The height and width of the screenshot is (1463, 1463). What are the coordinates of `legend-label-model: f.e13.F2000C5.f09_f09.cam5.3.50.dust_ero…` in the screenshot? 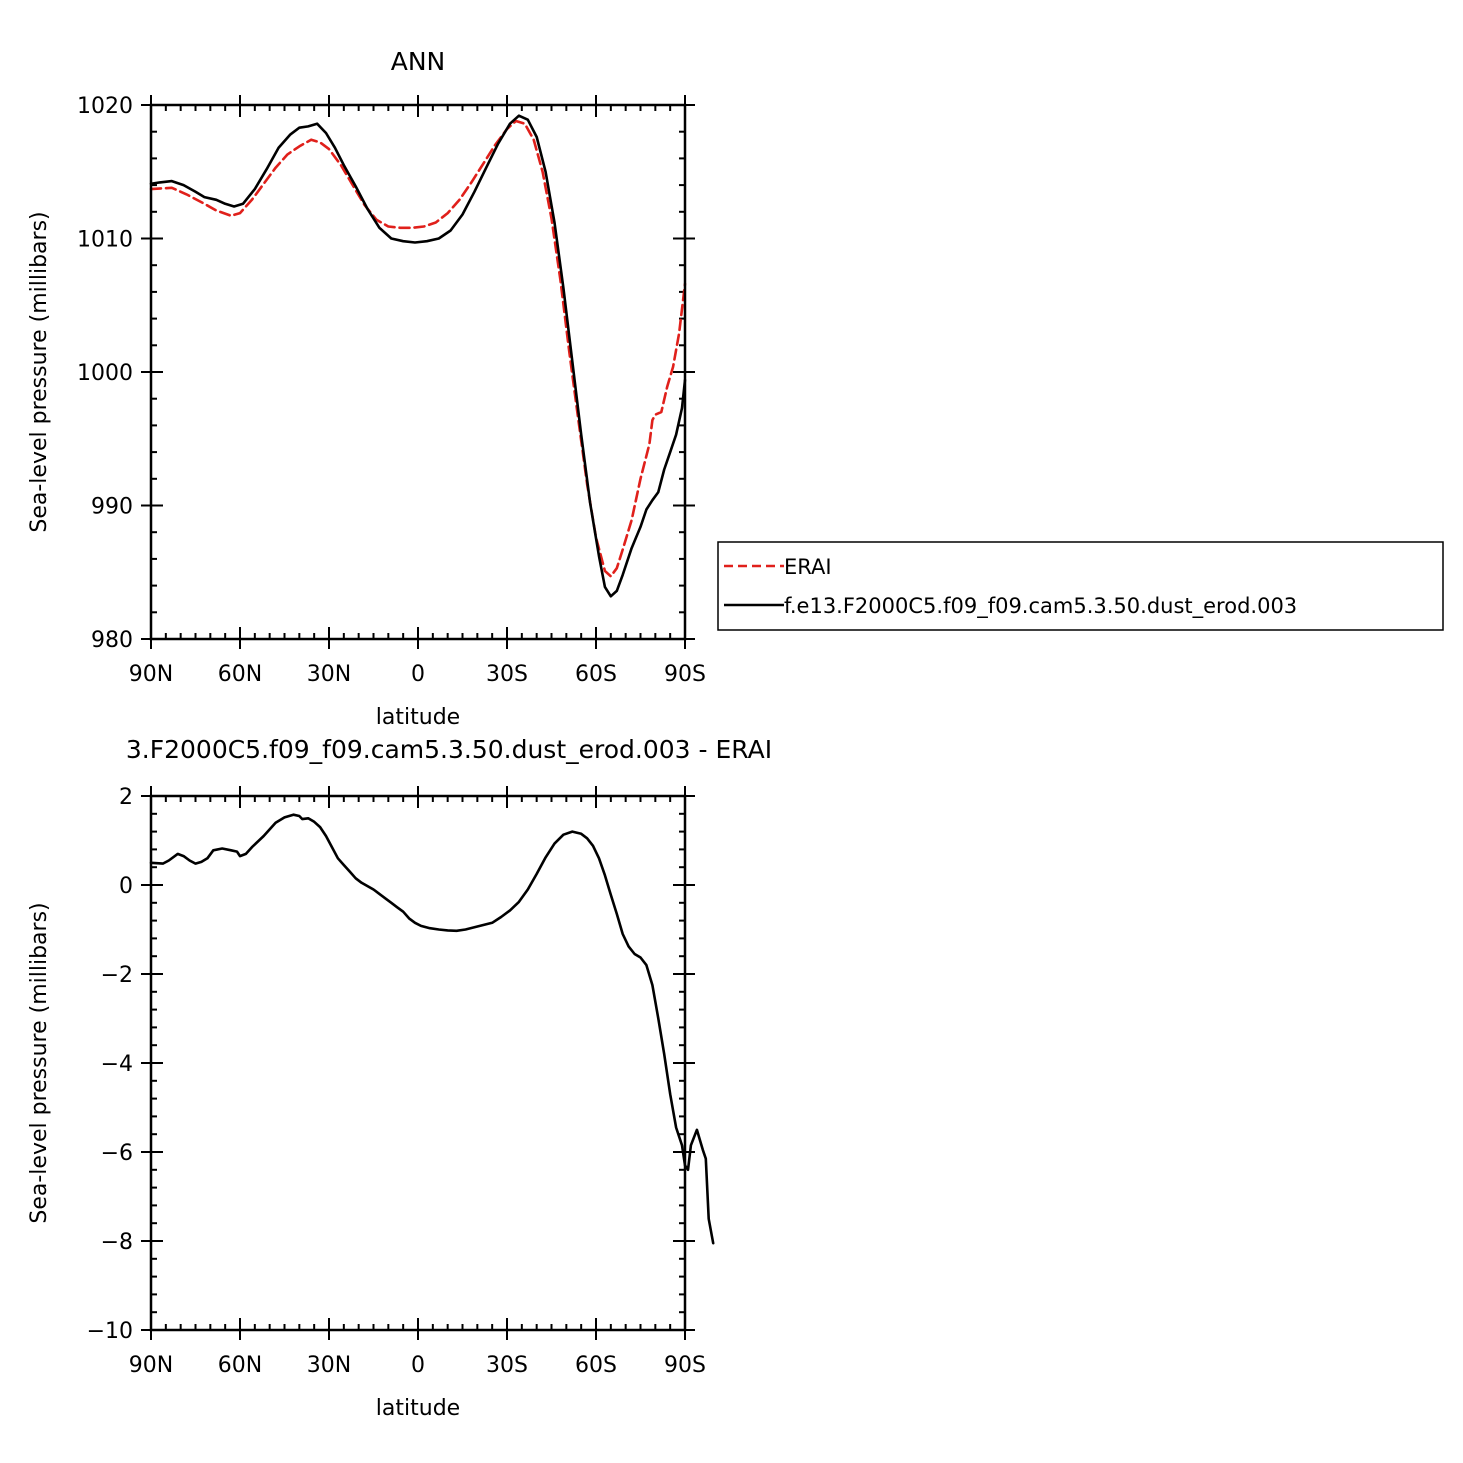 It's located at (1040, 606).